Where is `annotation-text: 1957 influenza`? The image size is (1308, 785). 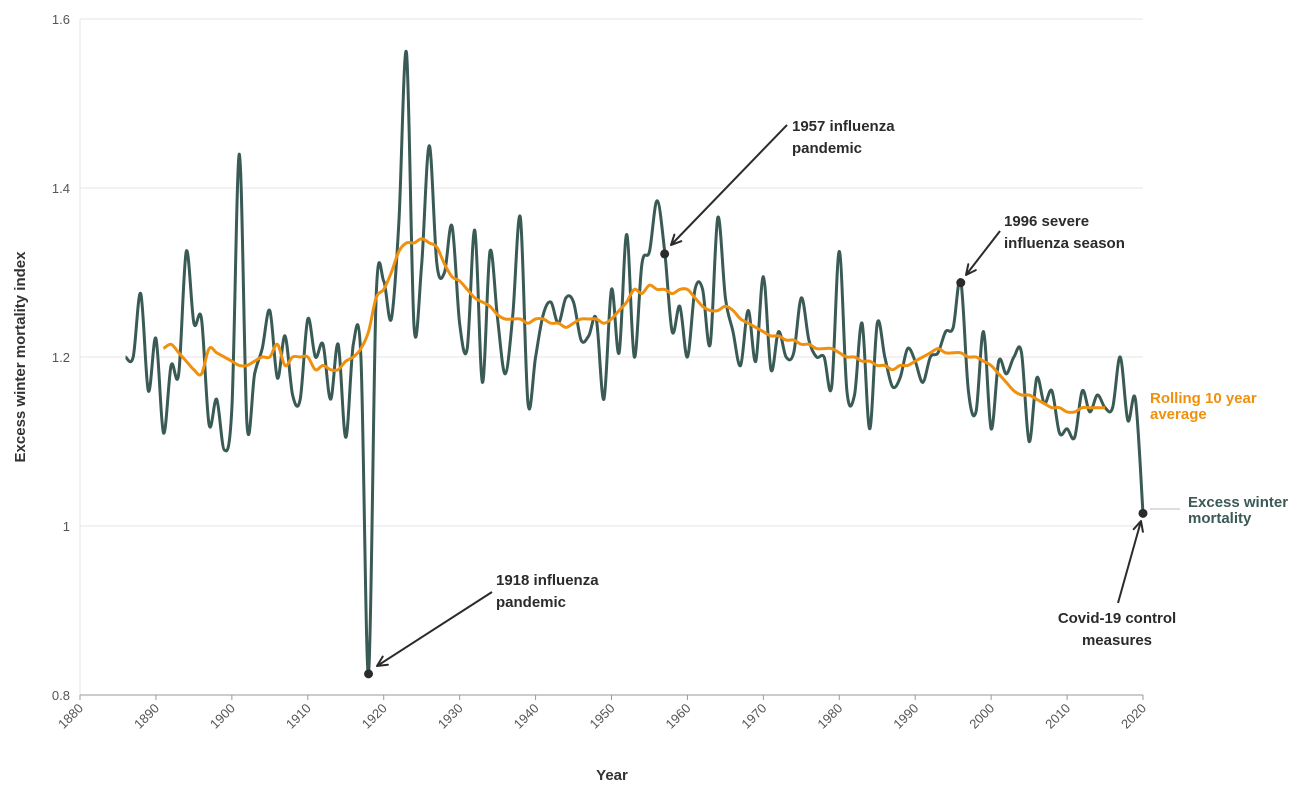
annotation-text: 1957 influenza is located at coordinates (843, 126).